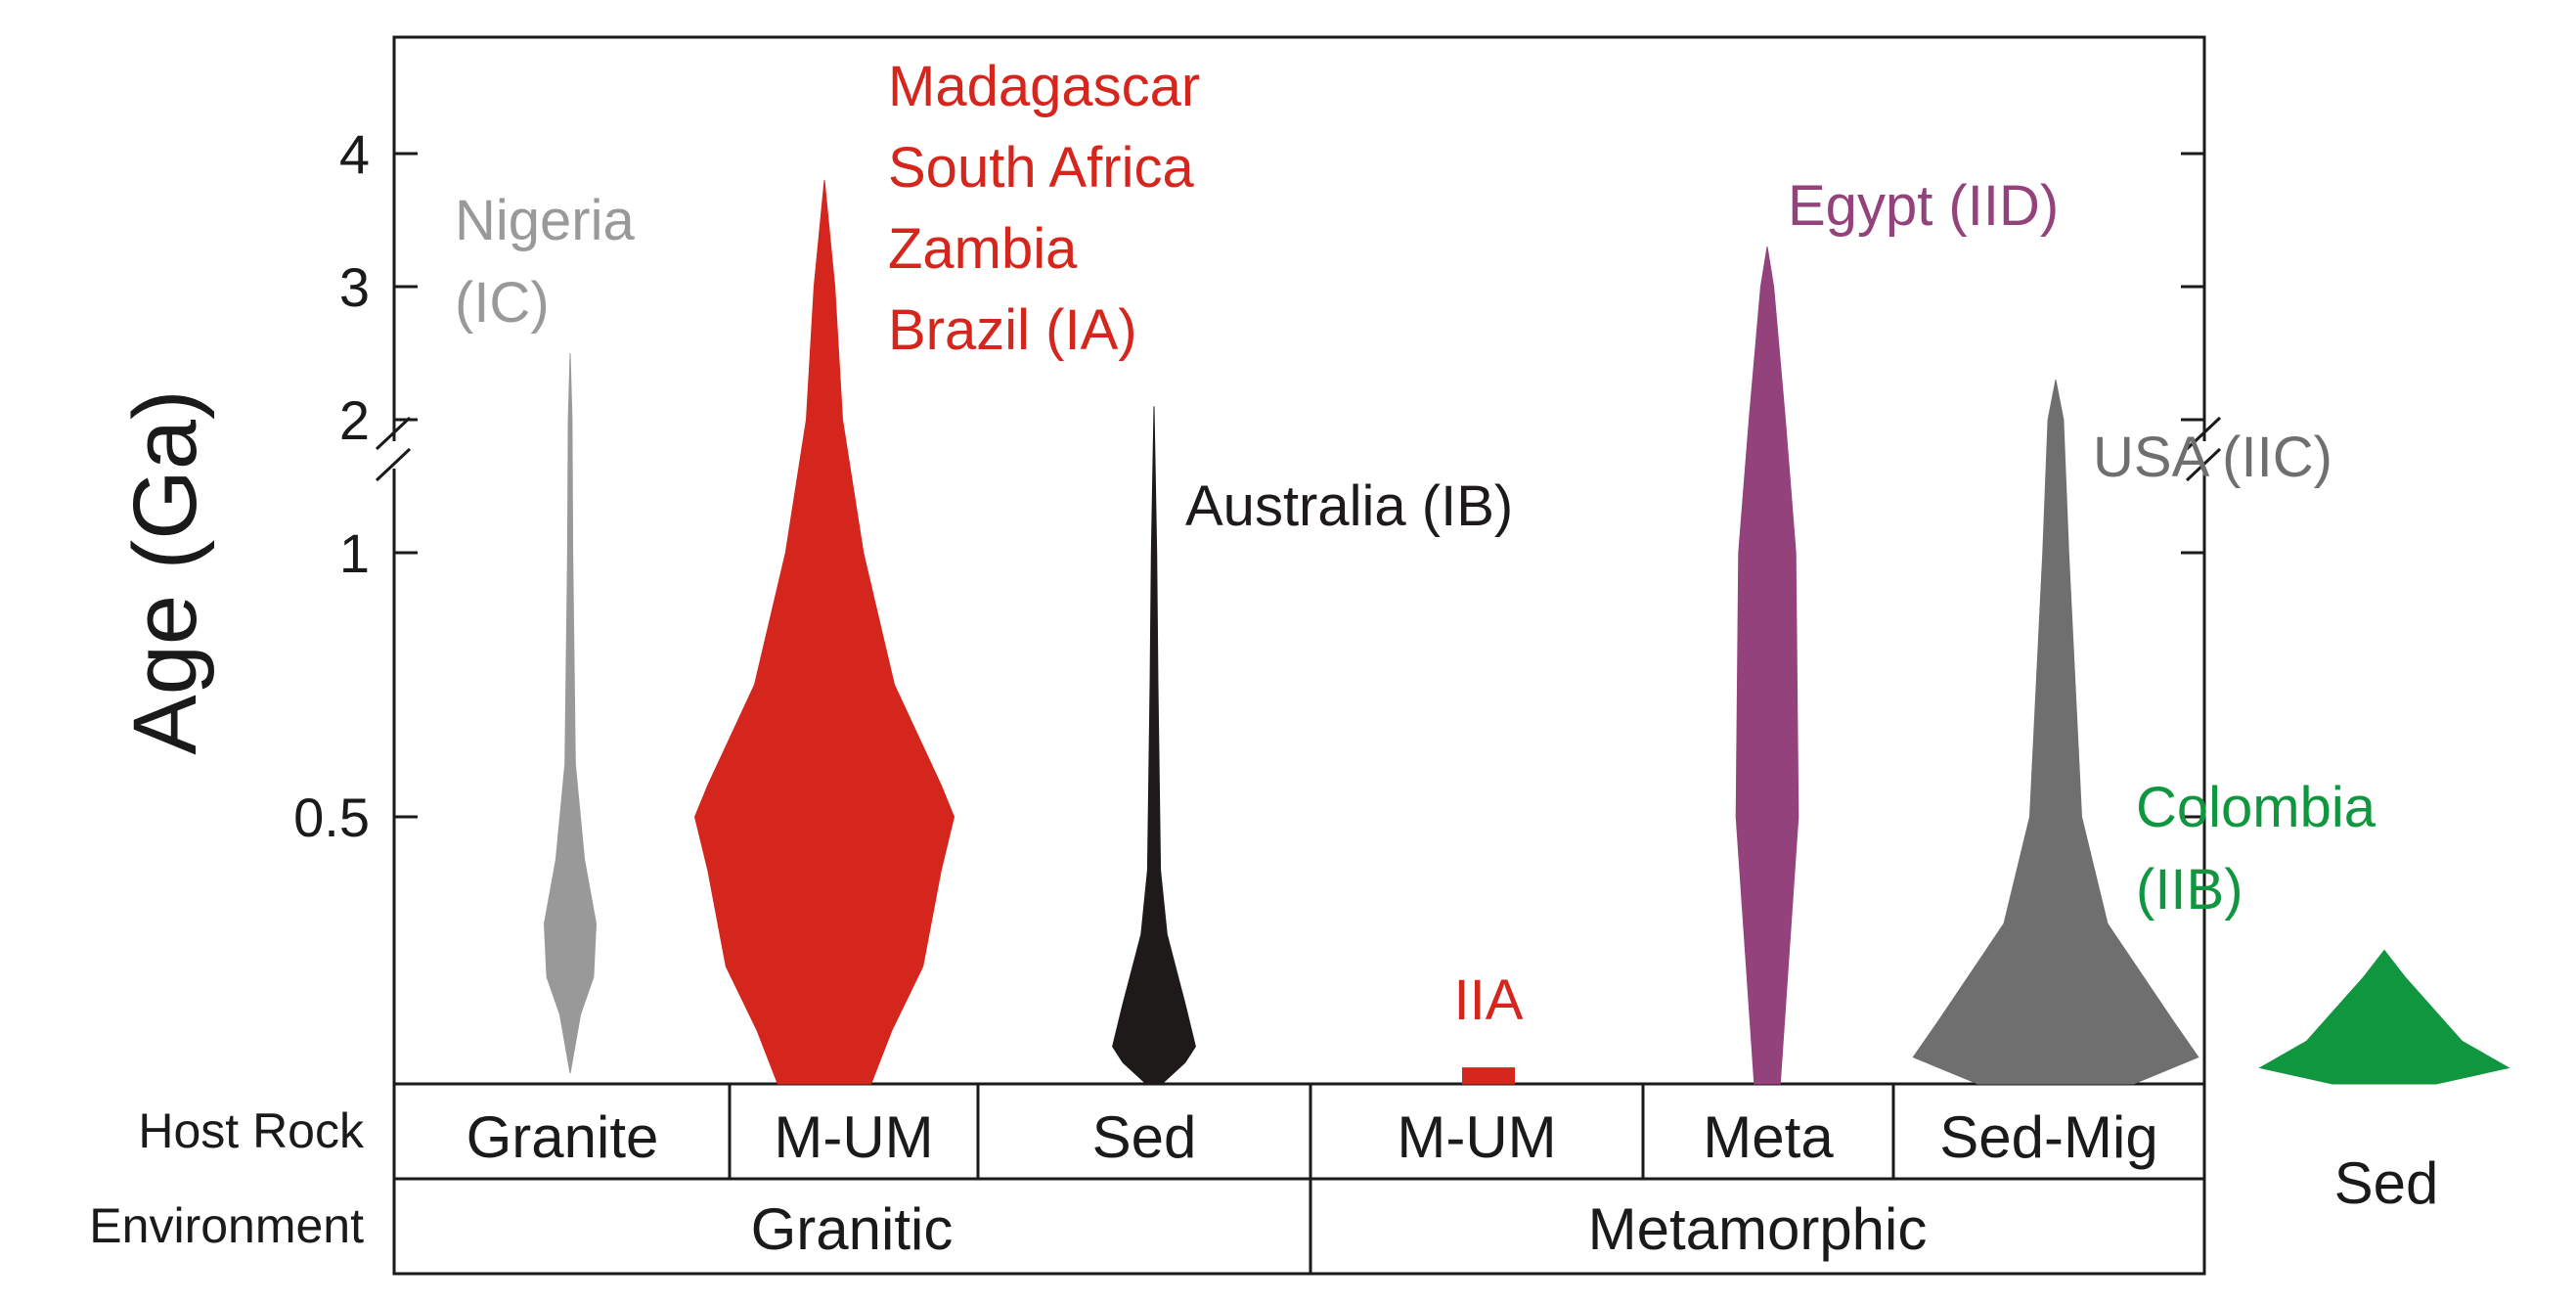  What do you see at coordinates (354, 287) in the screenshot?
I see `y-tick-label: 3` at bounding box center [354, 287].